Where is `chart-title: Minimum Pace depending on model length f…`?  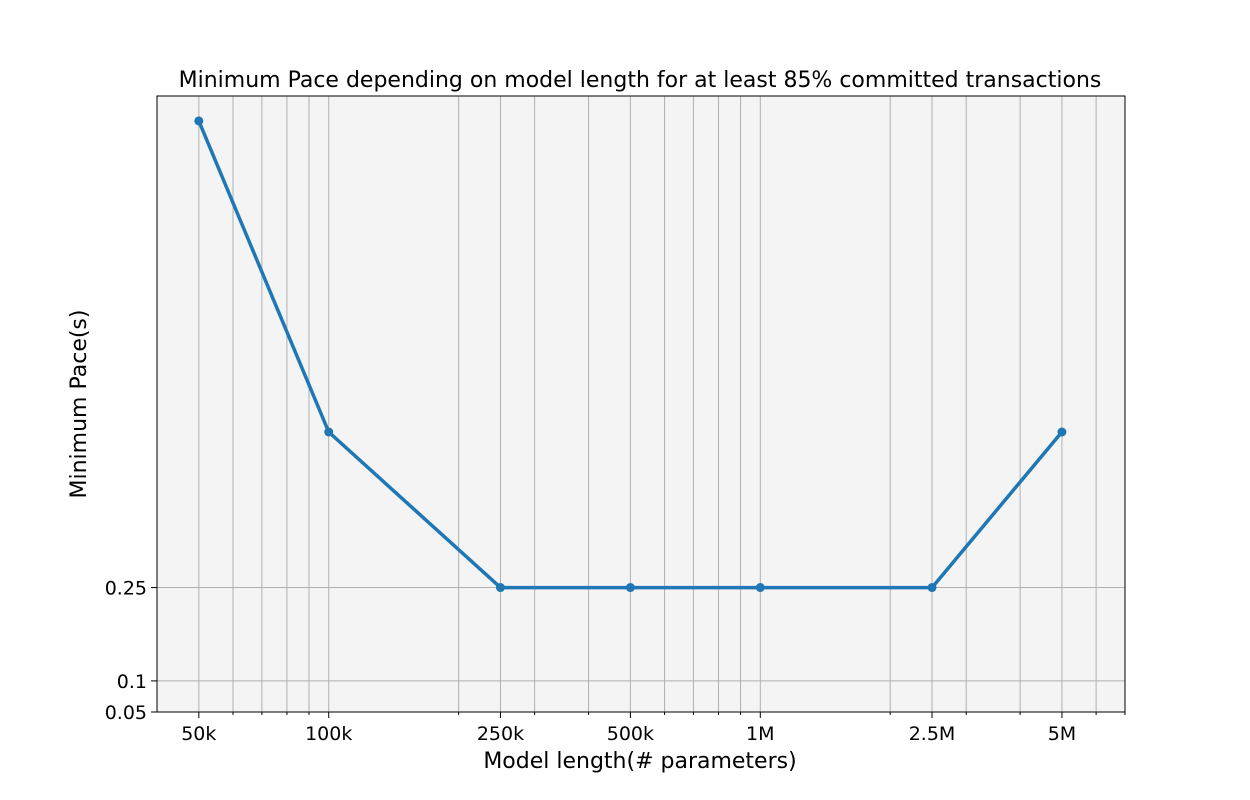
chart-title: Minimum Pace depending on model length f… is located at coordinates (640, 80).